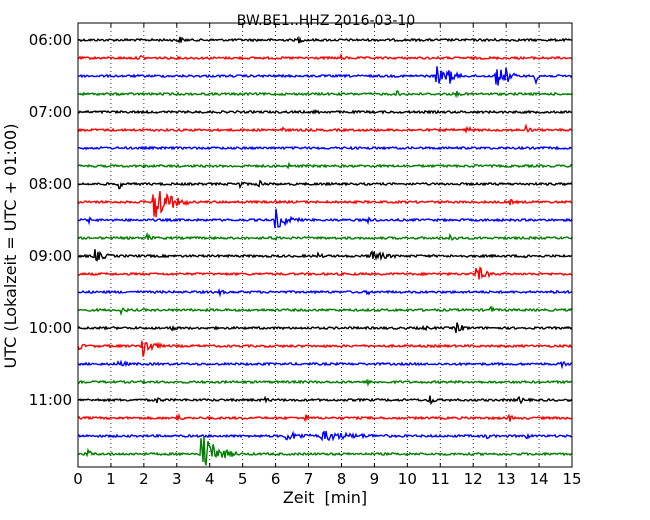 The height and width of the screenshot is (520, 650). Describe the element at coordinates (325, 497) in the screenshot. I see `x-axis-label: Zeit [min]` at that location.